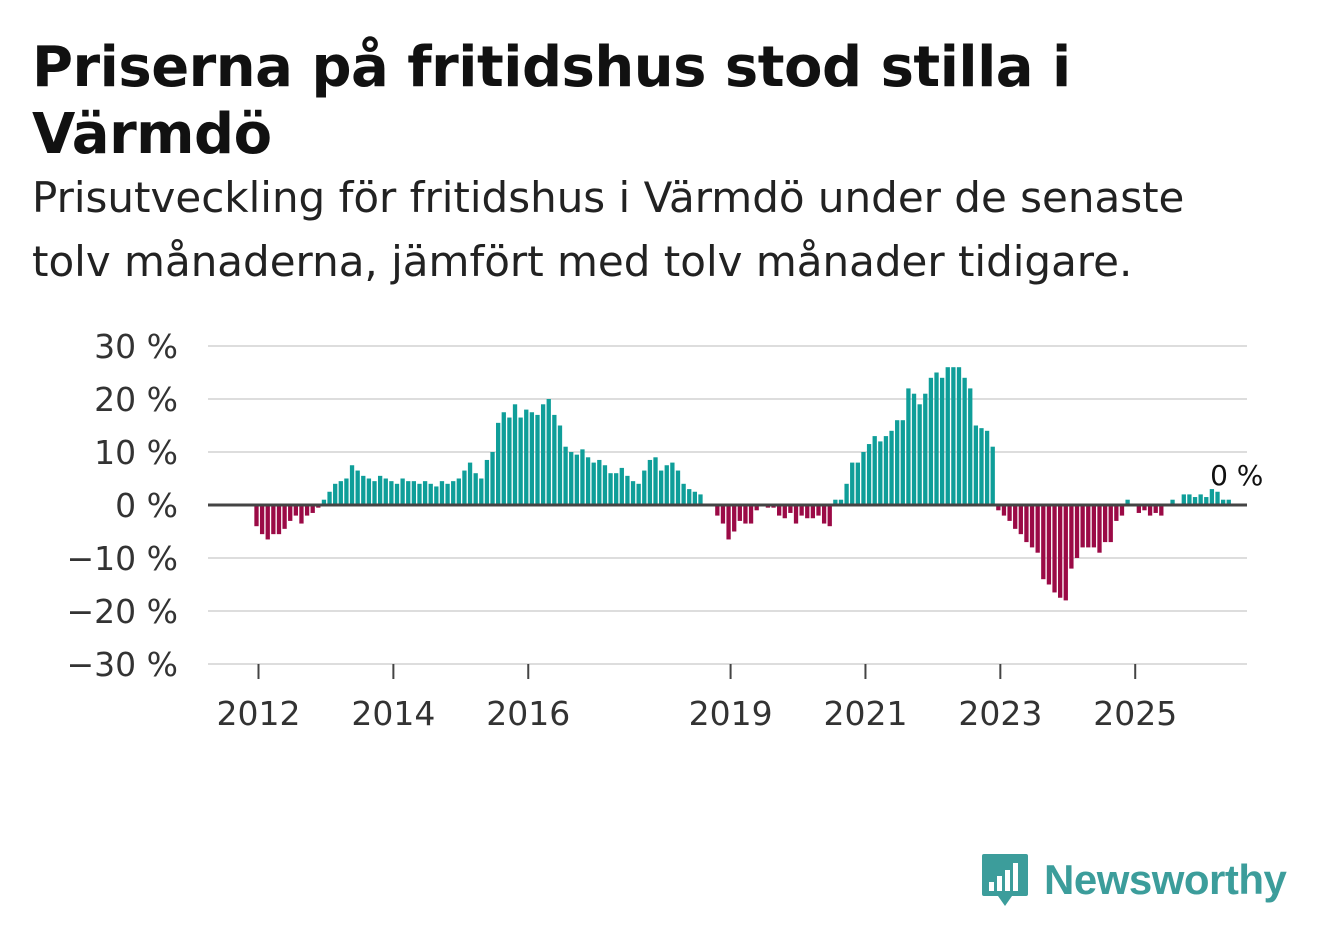  I want to click on y-tick-label: −10 %, so click(123, 558).